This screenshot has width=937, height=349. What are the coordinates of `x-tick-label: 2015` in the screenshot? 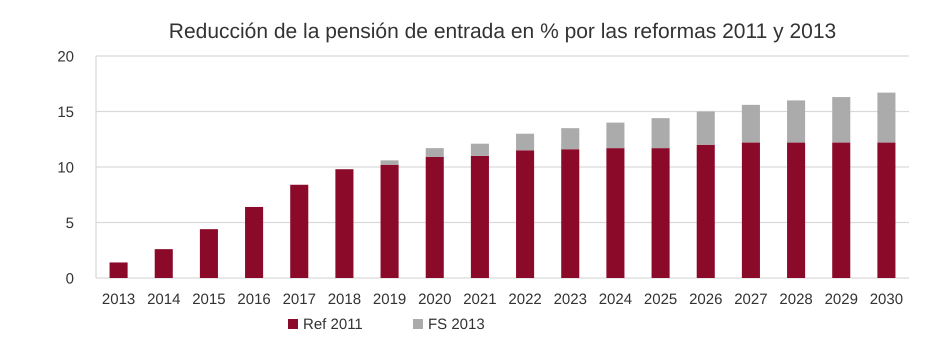 It's located at (209, 299).